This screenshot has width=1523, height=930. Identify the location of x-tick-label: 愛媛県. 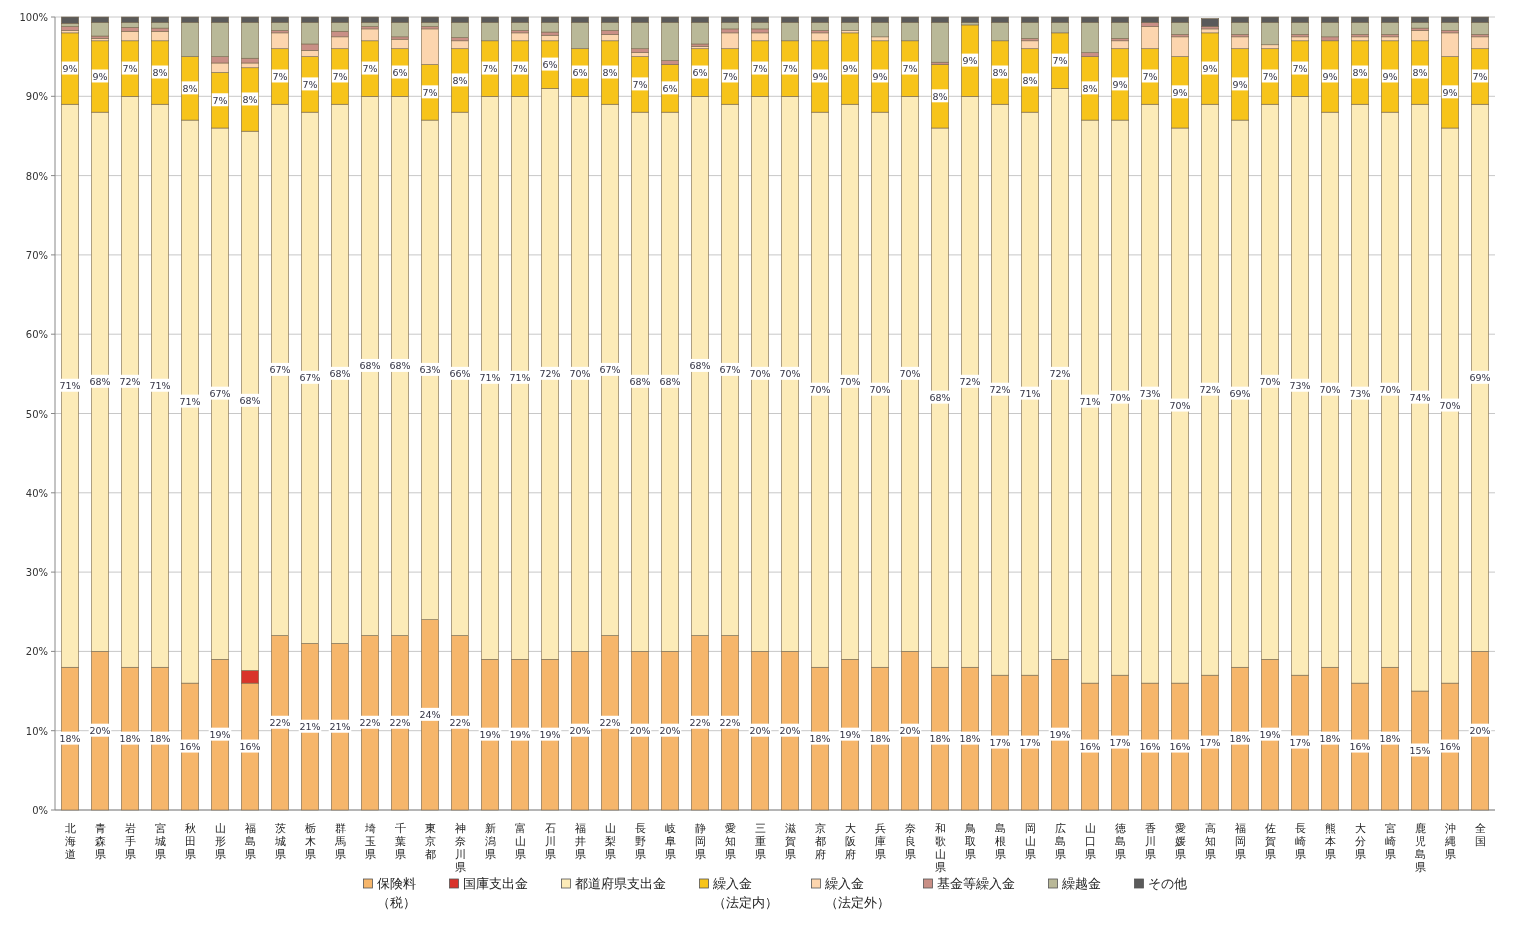
(1180, 841).